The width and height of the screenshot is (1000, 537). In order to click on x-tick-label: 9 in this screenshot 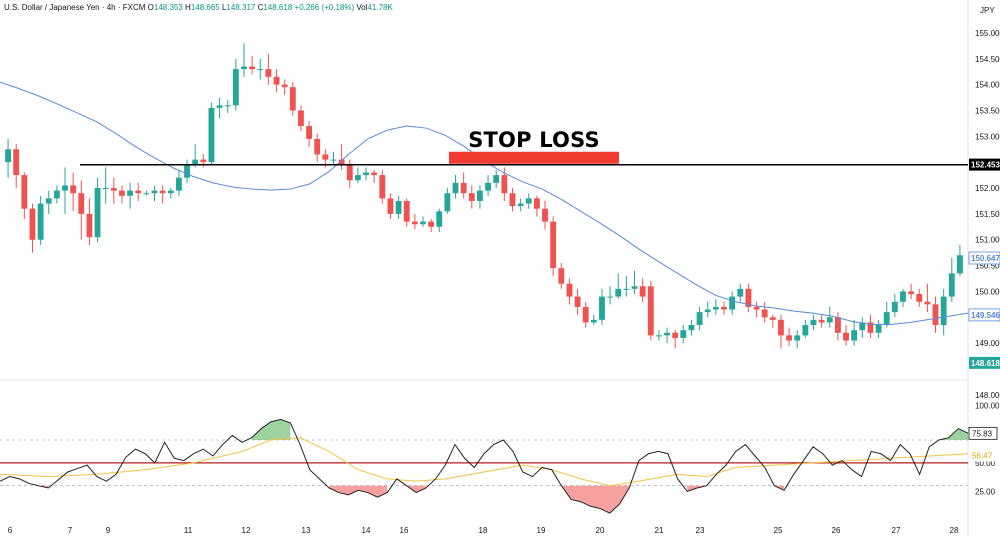, I will do `click(108, 530)`.